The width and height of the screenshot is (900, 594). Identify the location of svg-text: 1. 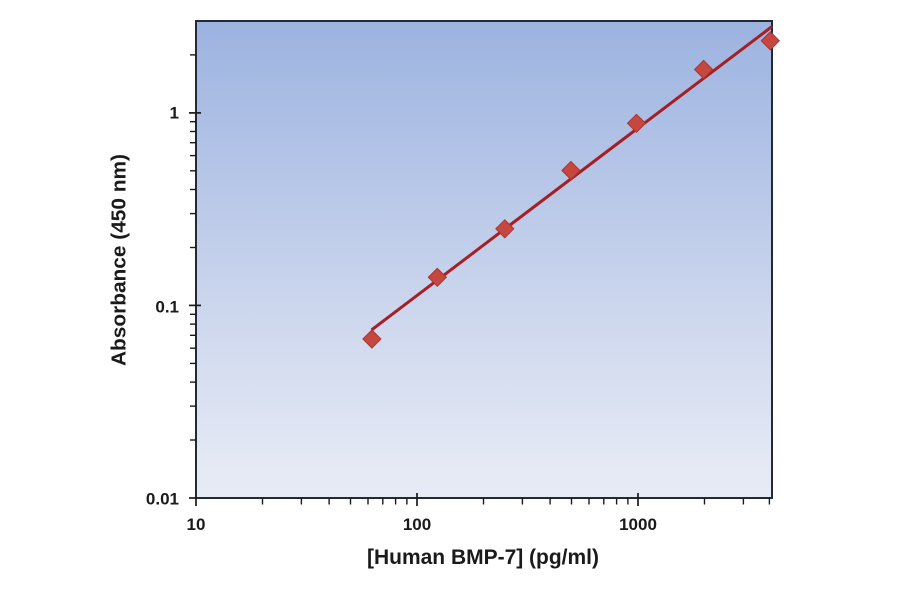
(174, 113).